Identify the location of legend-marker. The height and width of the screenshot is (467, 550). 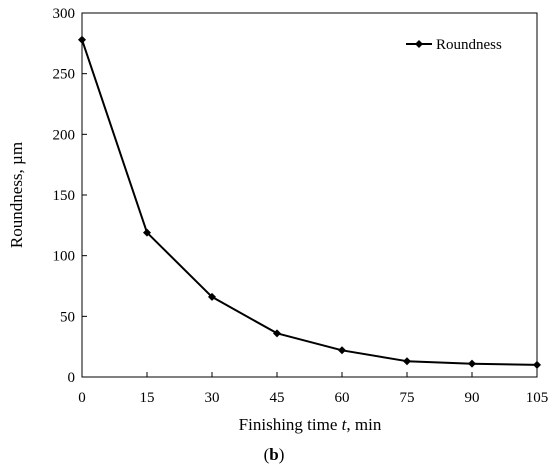
(419, 44).